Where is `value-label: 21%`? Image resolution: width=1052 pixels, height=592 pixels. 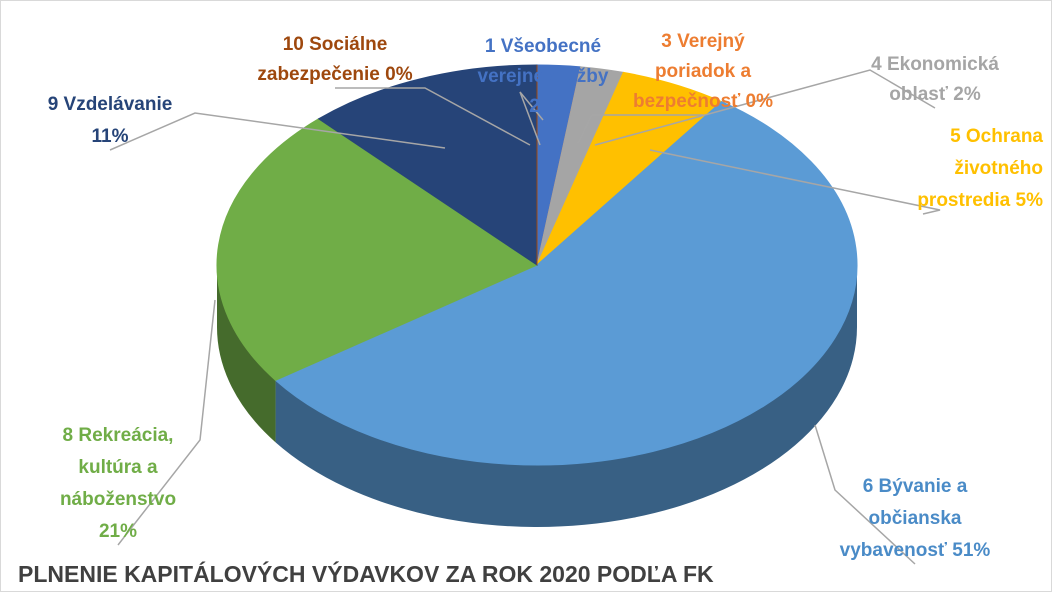
value-label: 21% is located at coordinates (118, 531).